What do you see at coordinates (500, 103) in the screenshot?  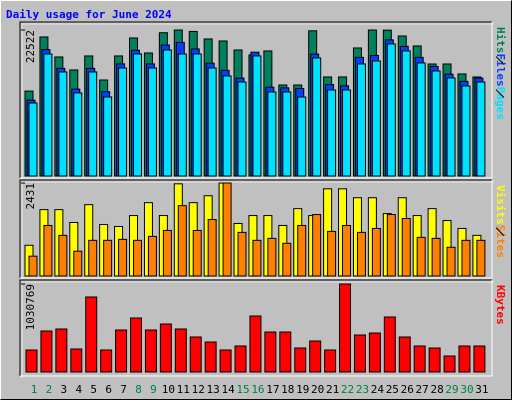 I see `legend-entry: Pages` at bounding box center [500, 103].